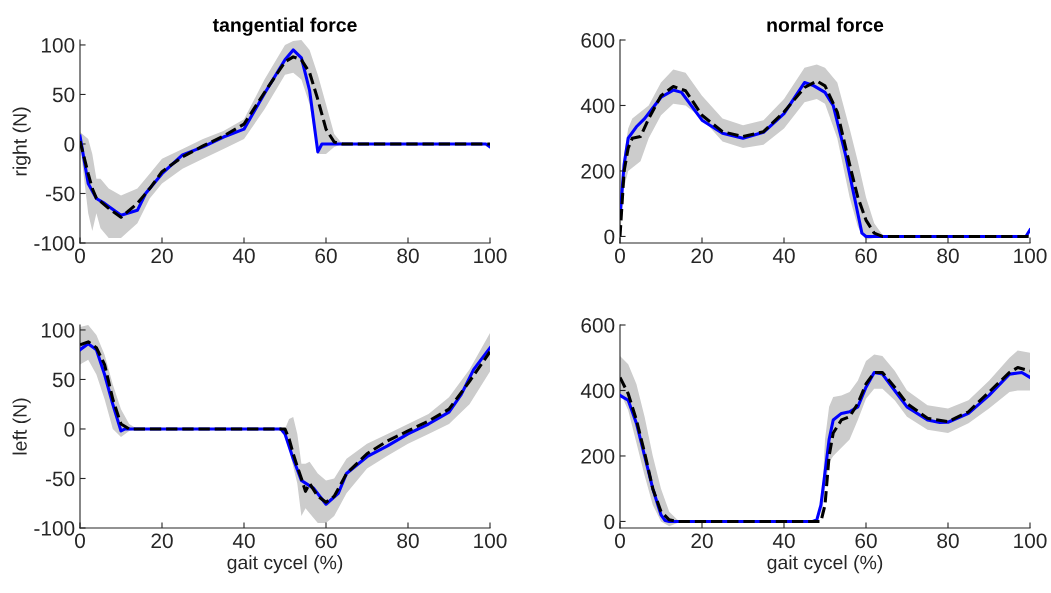  I want to click on y-axis-title: left (N), so click(21, 426).